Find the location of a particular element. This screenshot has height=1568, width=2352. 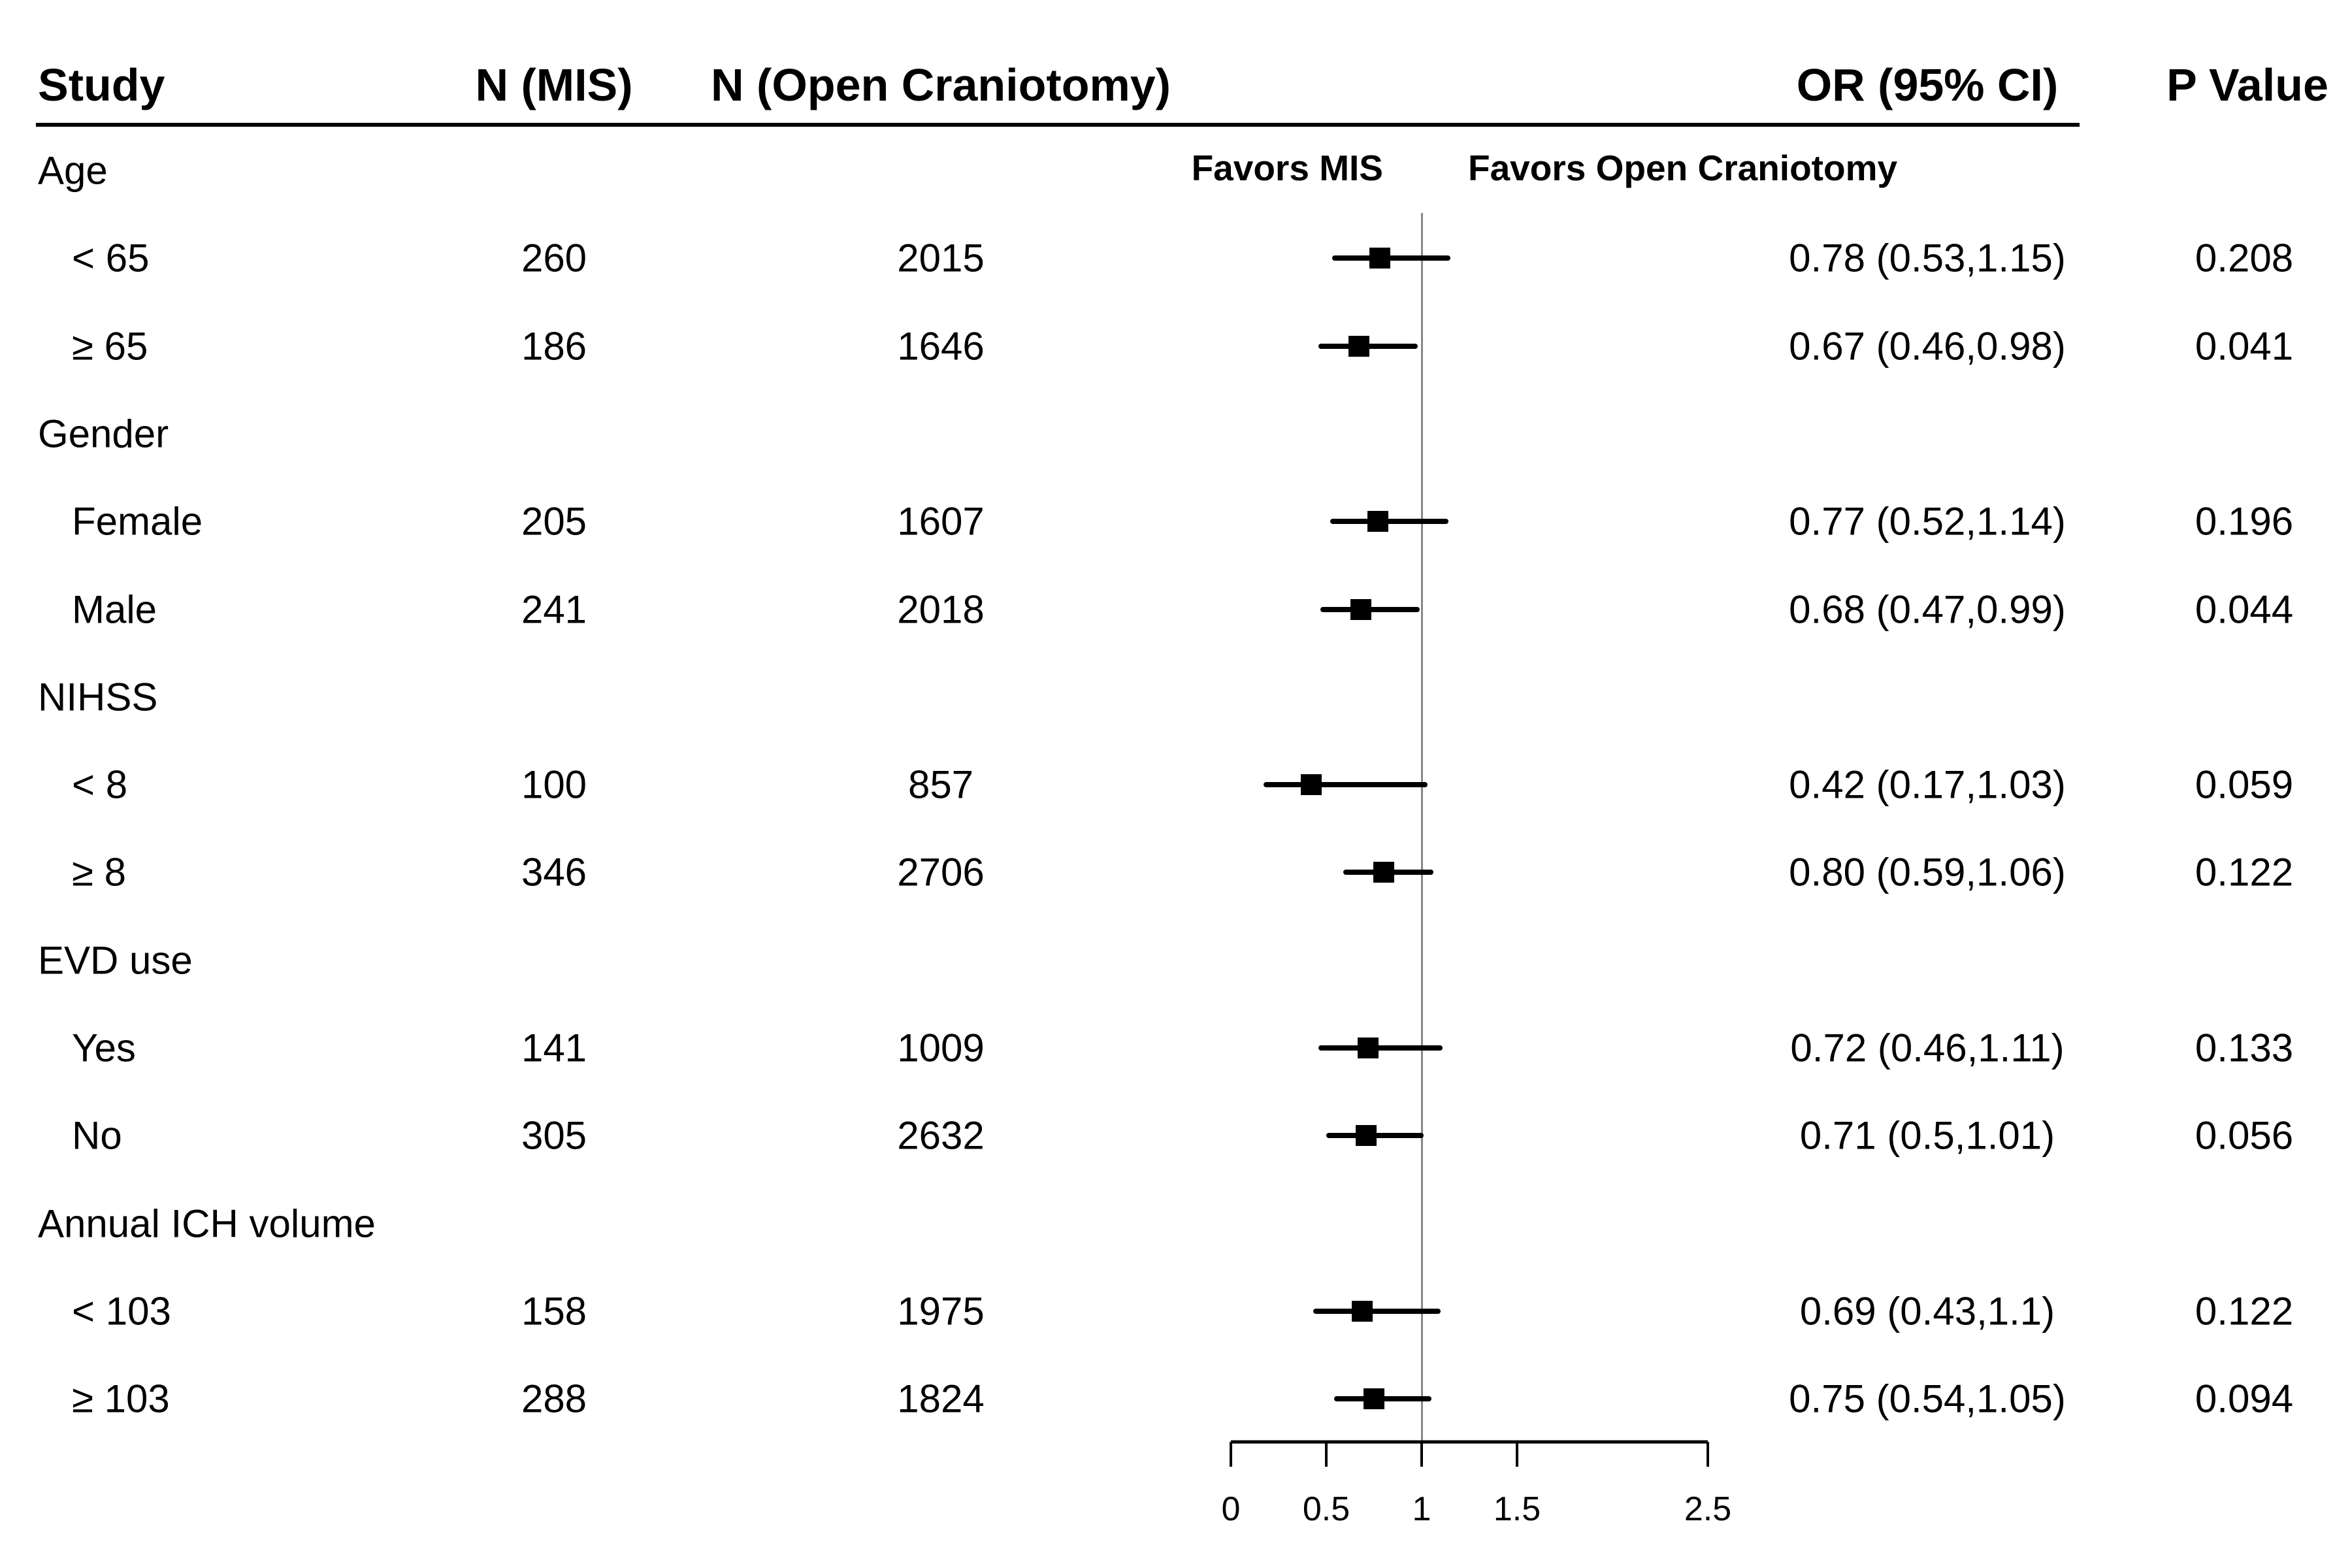

x-axis-tick-label: 0 is located at coordinates (1231, 1509).